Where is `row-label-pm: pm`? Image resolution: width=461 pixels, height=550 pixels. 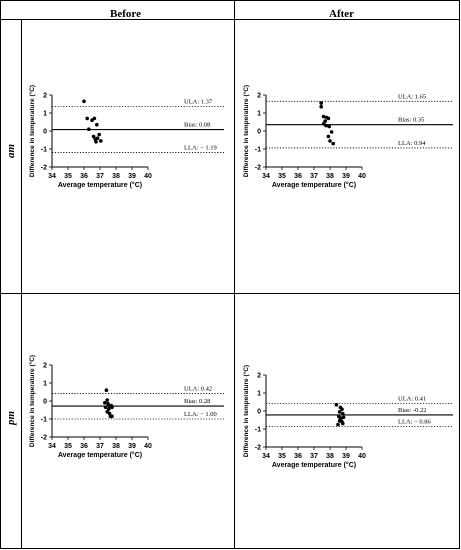 row-label-pm: pm is located at coordinates (11, 418).